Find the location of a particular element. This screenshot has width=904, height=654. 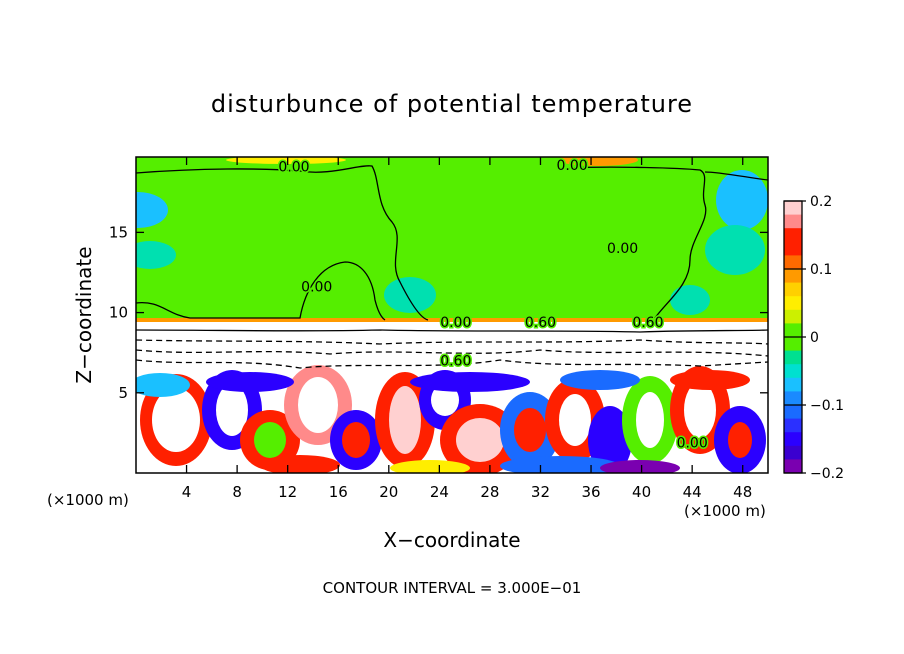

x-tick-label: 40 is located at coordinates (641, 492).